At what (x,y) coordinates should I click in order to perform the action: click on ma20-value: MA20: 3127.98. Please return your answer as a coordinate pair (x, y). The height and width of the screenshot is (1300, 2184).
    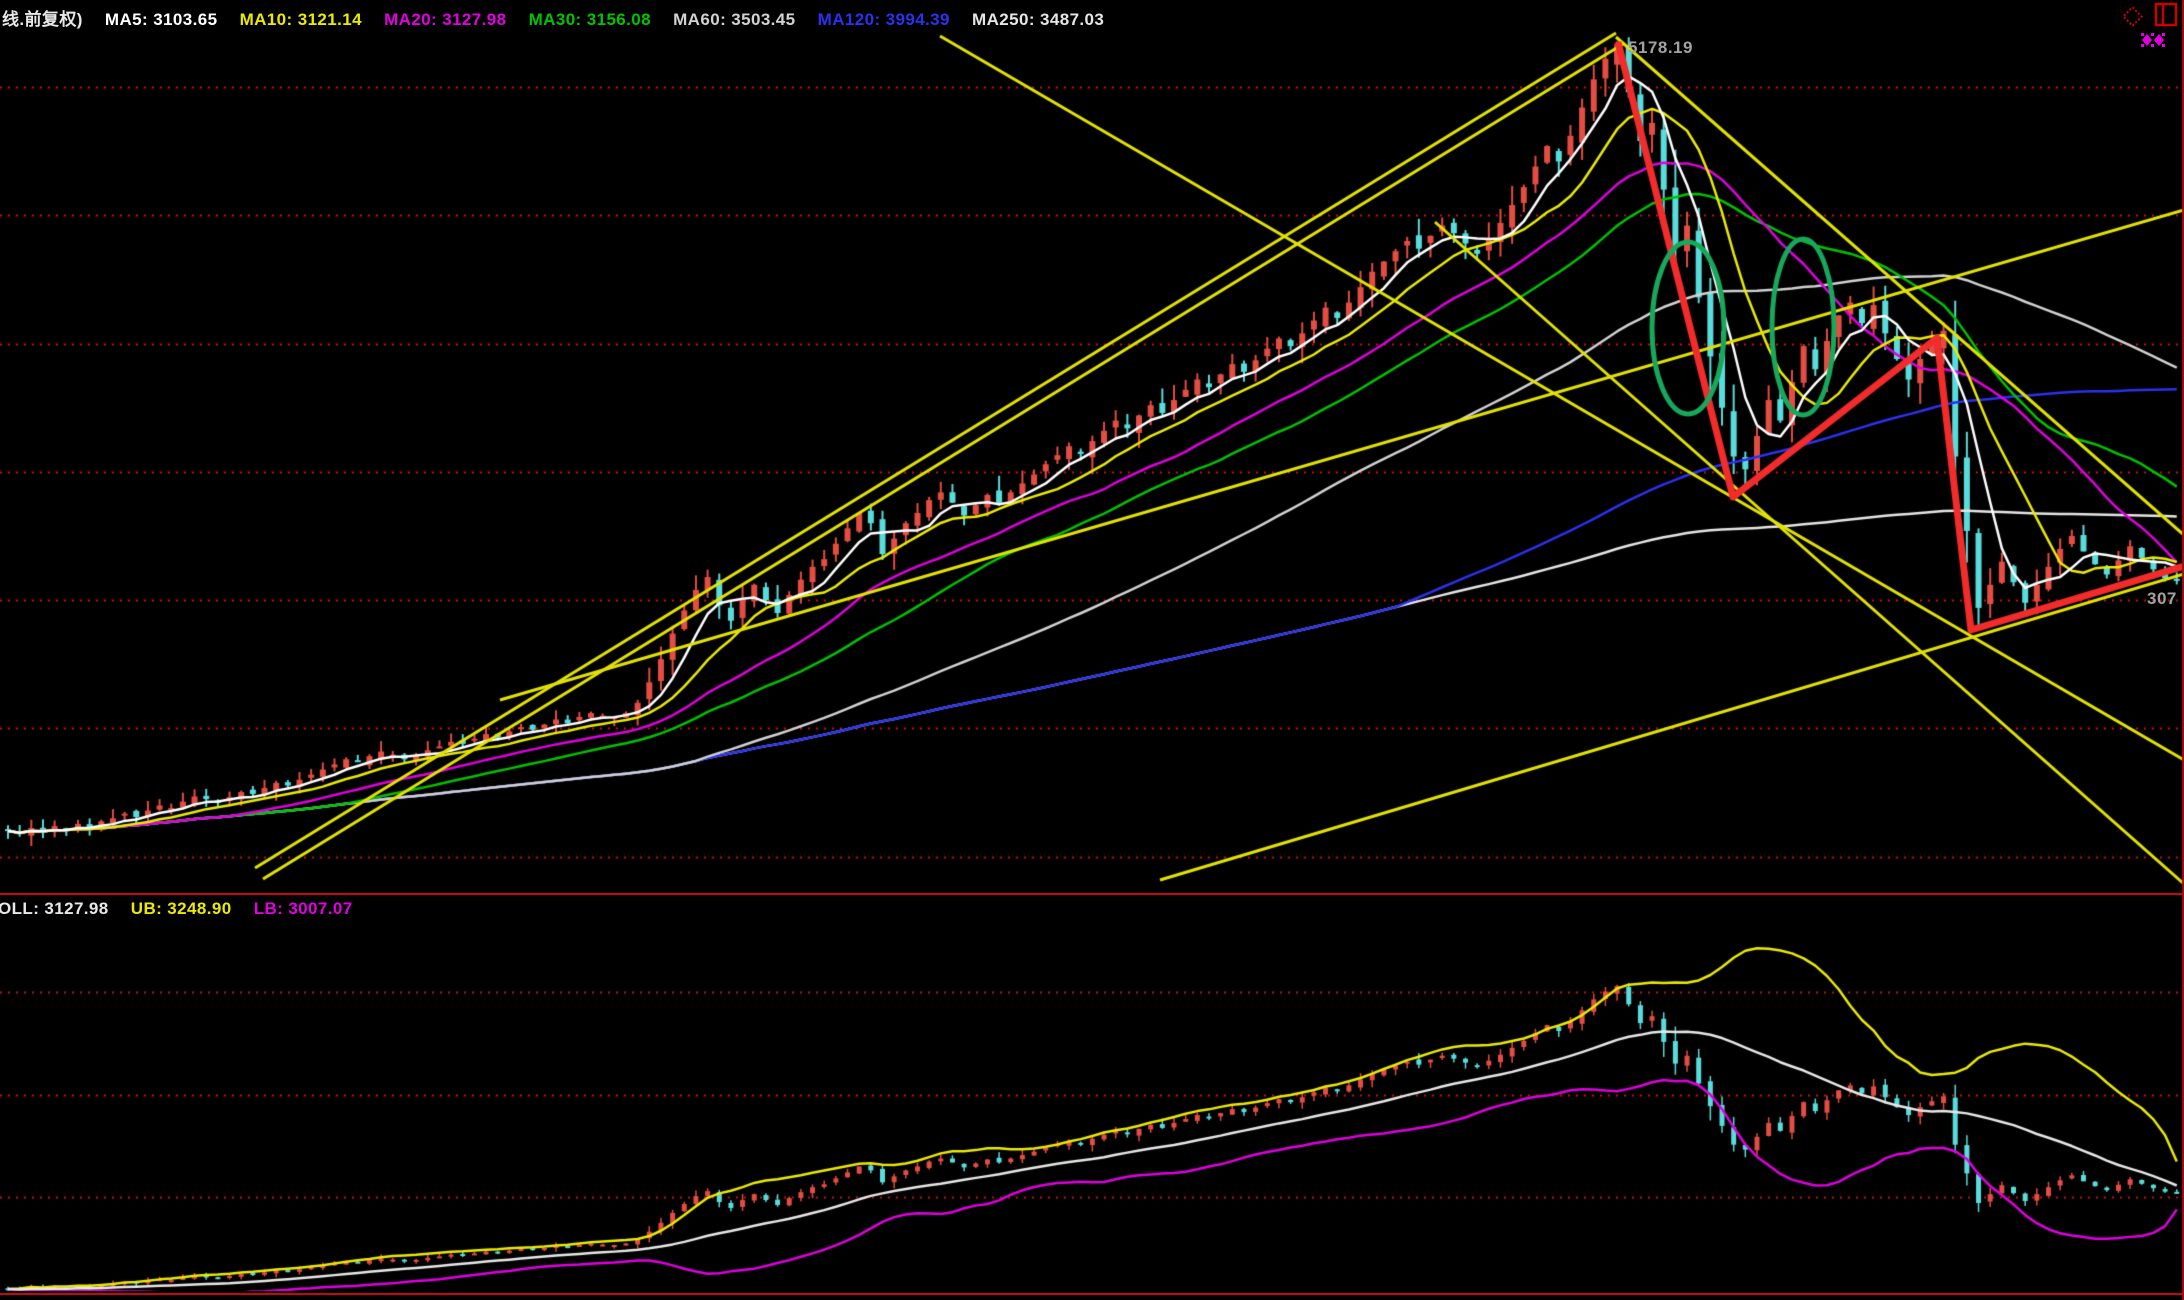
    Looking at the image, I should click on (445, 19).